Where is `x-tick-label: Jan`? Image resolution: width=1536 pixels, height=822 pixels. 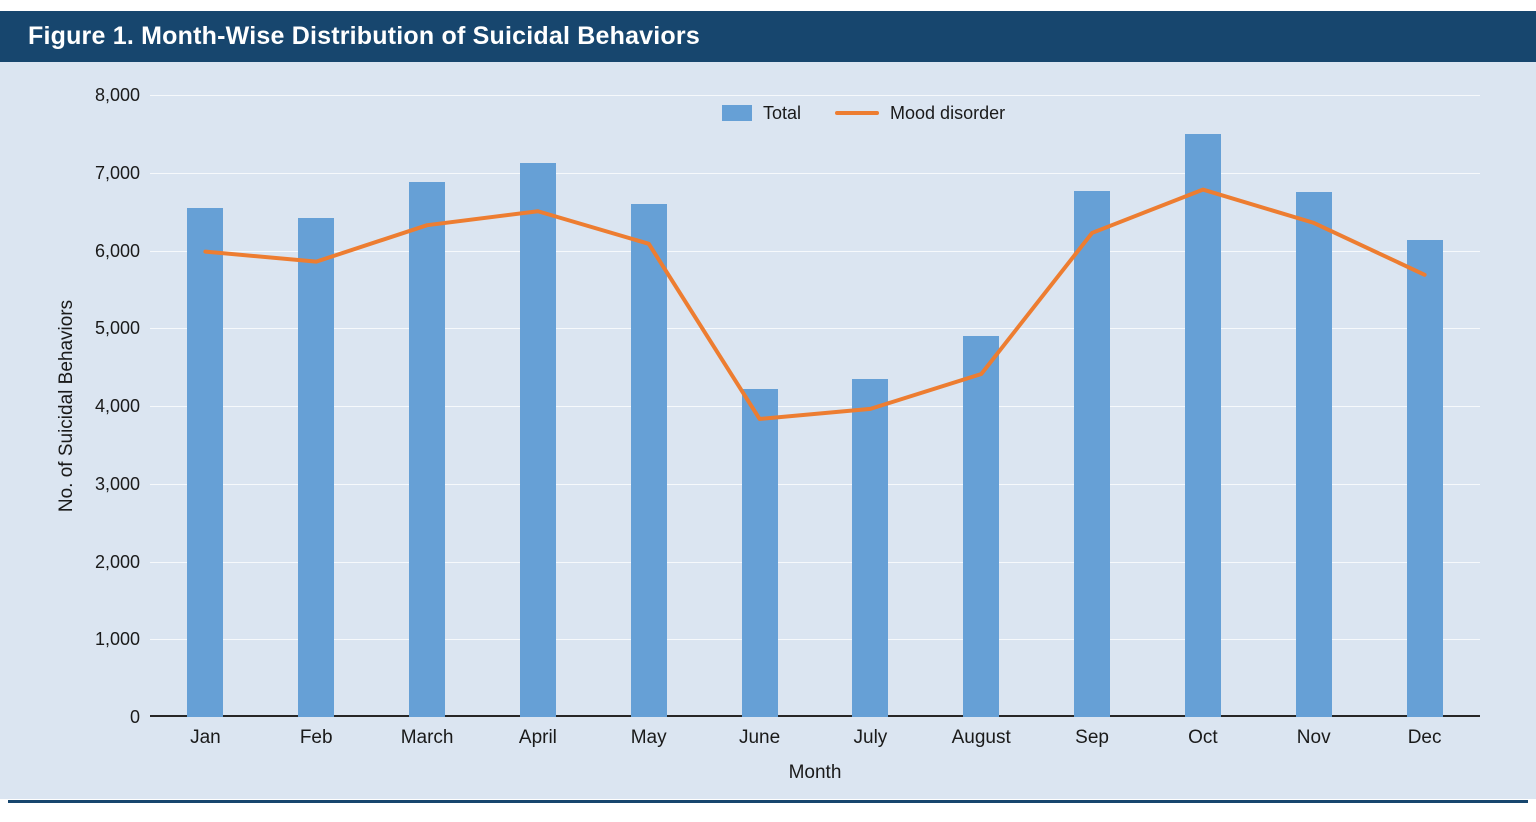 x-tick-label: Jan is located at coordinates (205, 737).